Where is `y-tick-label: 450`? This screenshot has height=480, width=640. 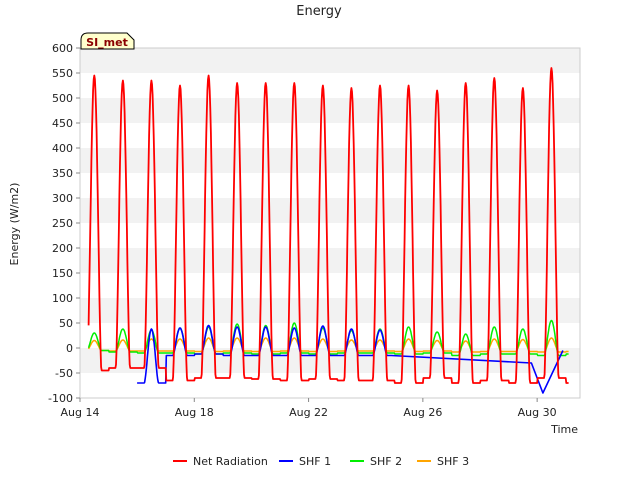 y-tick-label: 450 is located at coordinates (62, 123).